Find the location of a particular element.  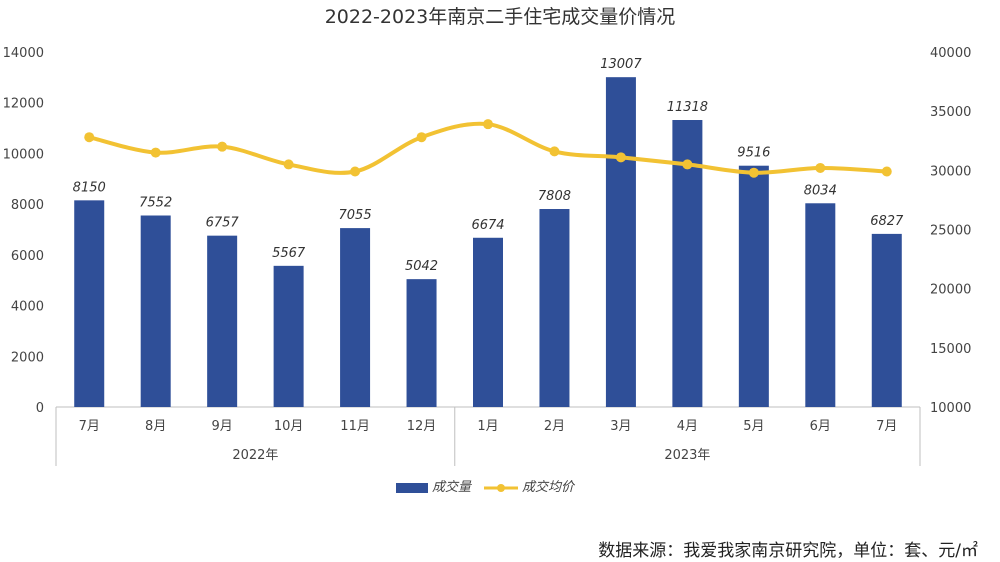

bar-data-label: 6674 is located at coordinates (487, 225).